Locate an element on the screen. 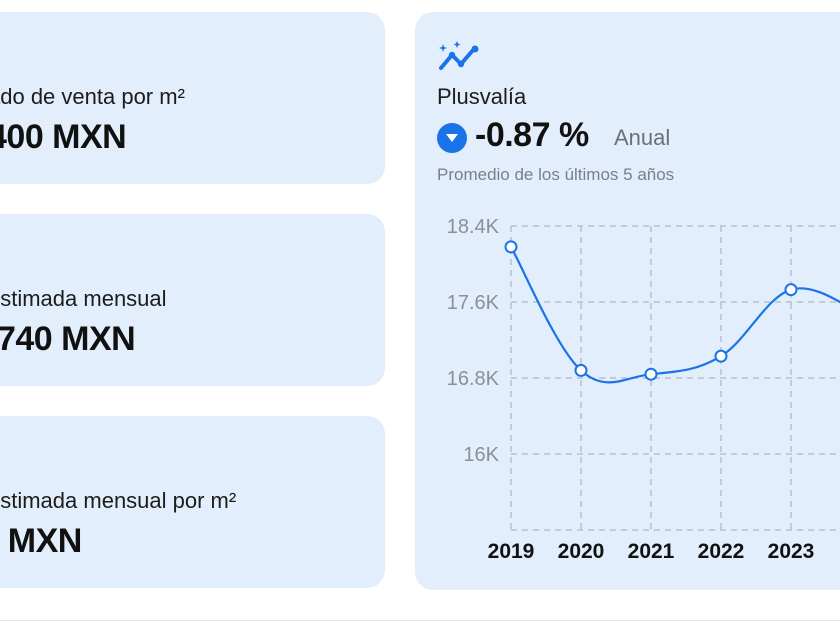 The height and width of the screenshot is (630, 840). x-tick-label: 2020 is located at coordinates (581, 551).